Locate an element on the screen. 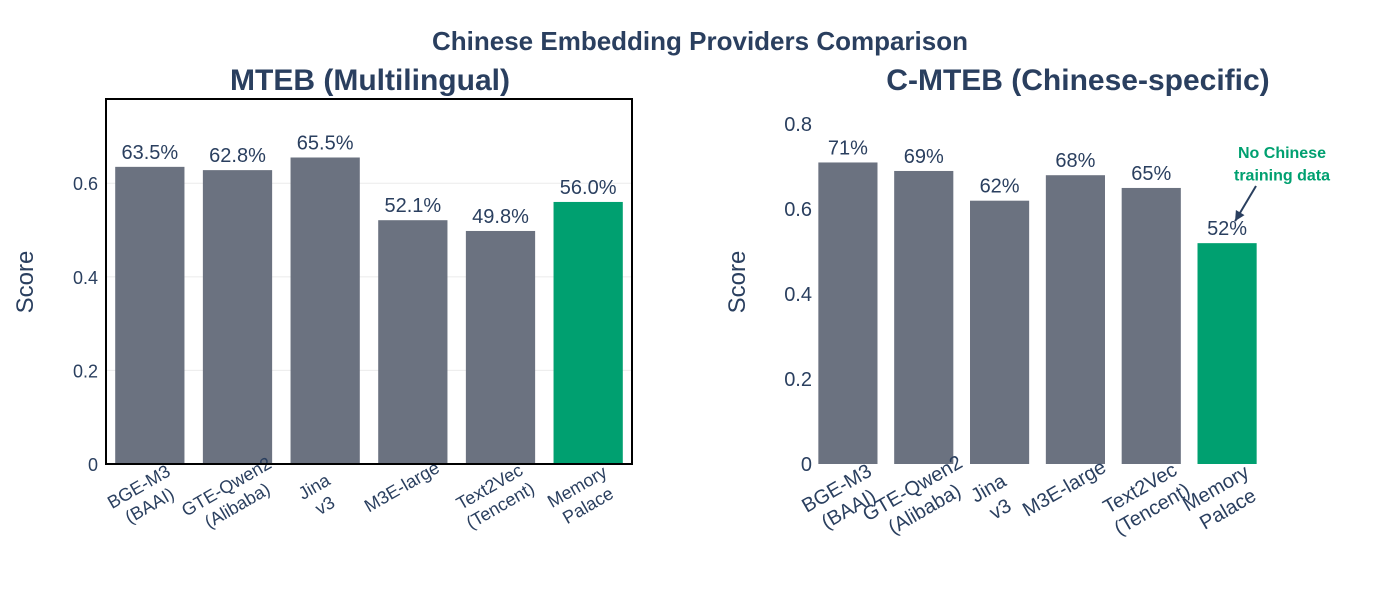 This screenshot has height=600, width=1400. data-label: 52.1% is located at coordinates (412, 206).